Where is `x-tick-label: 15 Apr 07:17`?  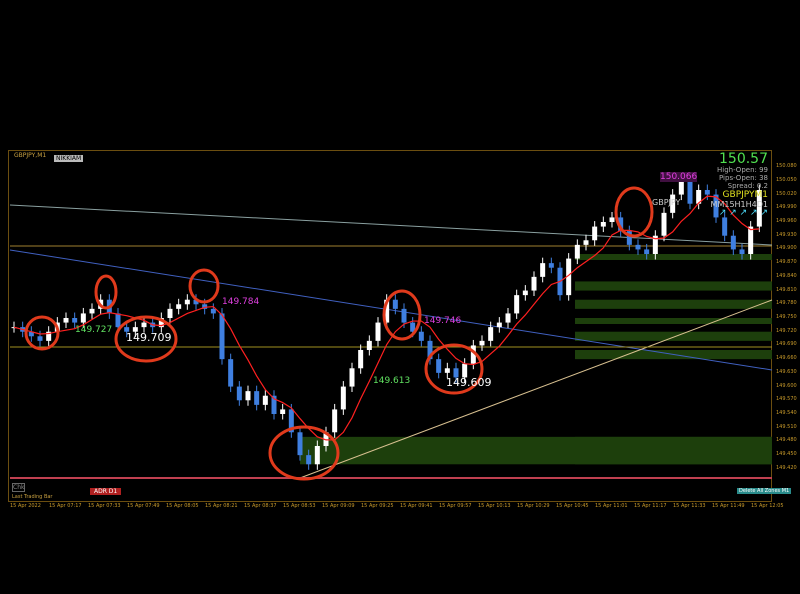 x-tick-label: 15 Apr 07:17 is located at coordinates (65, 506).